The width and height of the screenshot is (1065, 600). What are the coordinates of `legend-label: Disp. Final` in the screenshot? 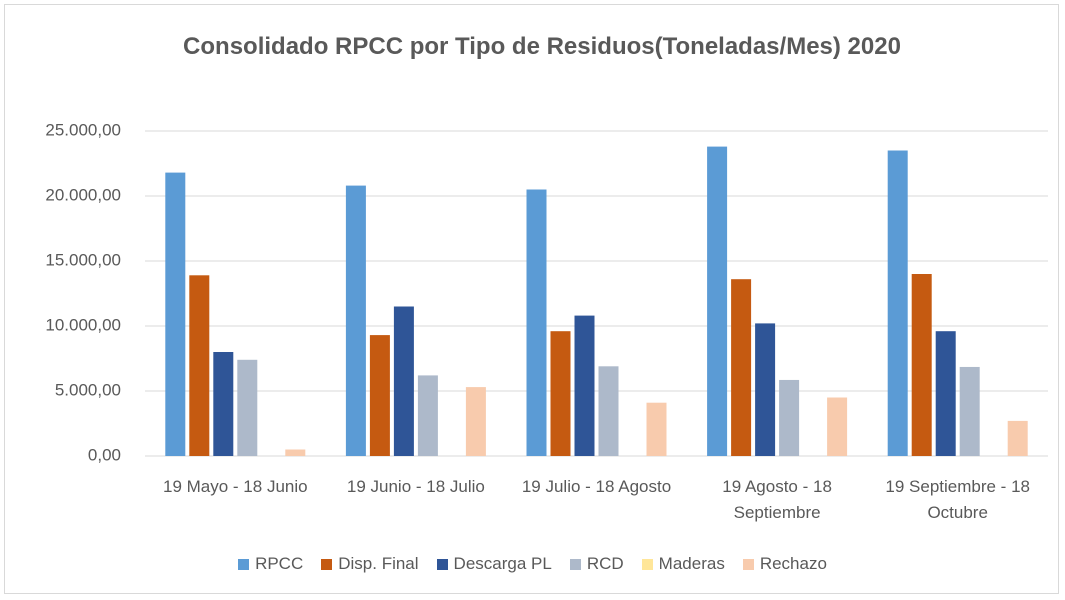 It's located at (378, 563).